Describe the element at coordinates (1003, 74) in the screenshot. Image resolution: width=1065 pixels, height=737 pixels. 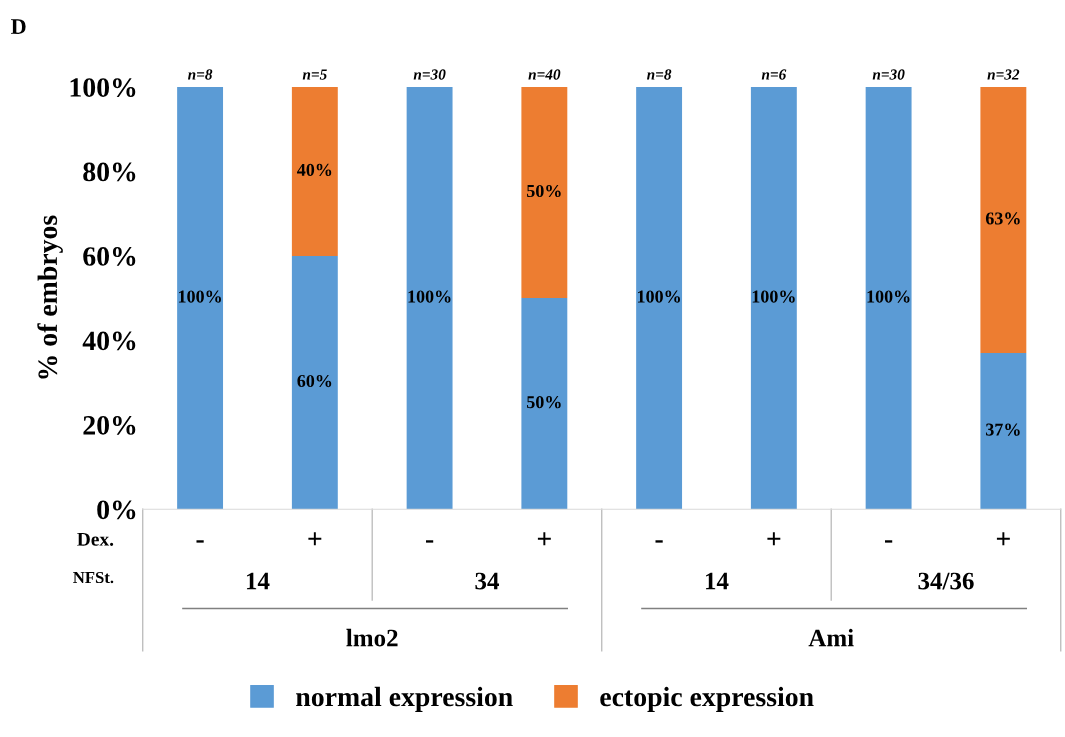
I see `text: n=32` at that location.